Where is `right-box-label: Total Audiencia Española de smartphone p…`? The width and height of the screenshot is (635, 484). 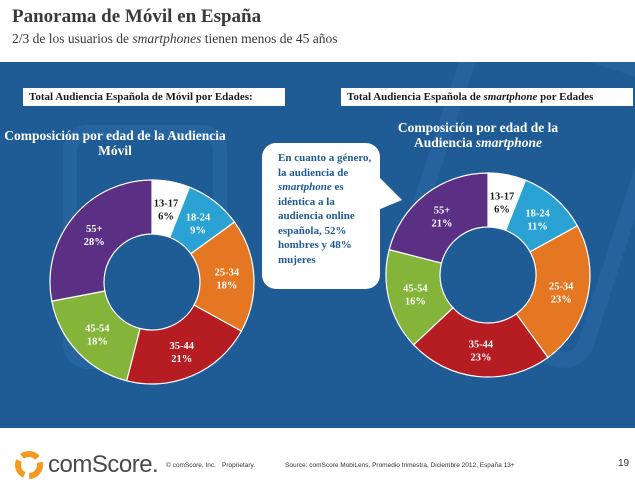
right-box-label: Total Audiencia Española de smartphone p… is located at coordinates (487, 97).